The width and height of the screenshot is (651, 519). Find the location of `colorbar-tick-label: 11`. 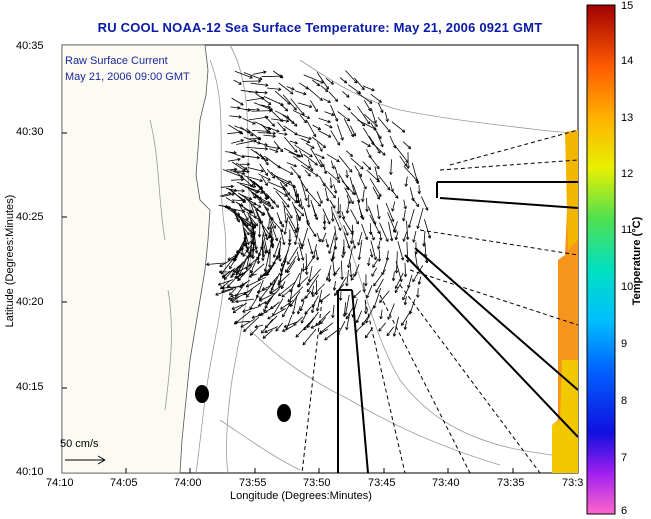

colorbar-tick-label: 11 is located at coordinates (627, 230).